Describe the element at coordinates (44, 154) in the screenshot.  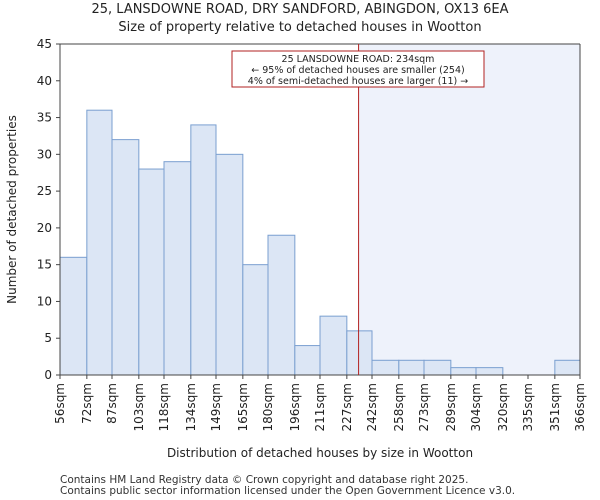
I see `y-tick-label-30: 30` at that location.